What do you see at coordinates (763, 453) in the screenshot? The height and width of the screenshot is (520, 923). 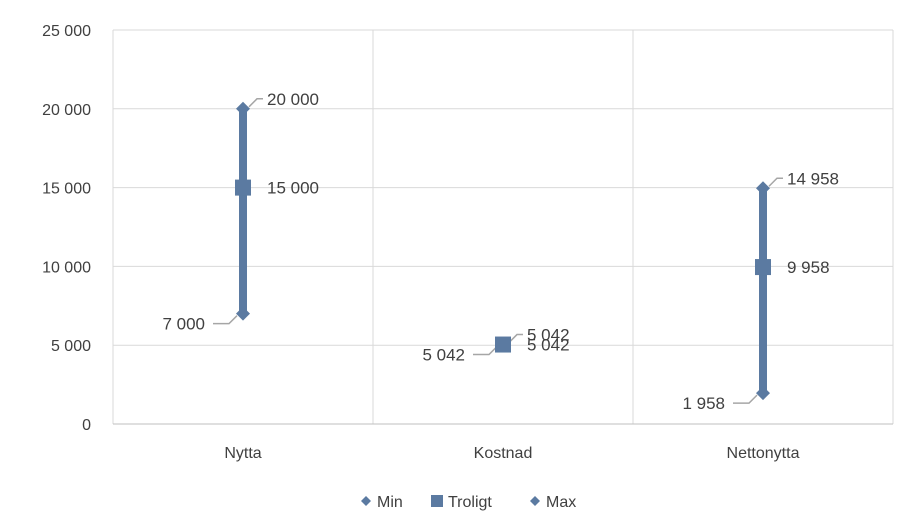 I see `category-label: Nettonytta` at bounding box center [763, 453].